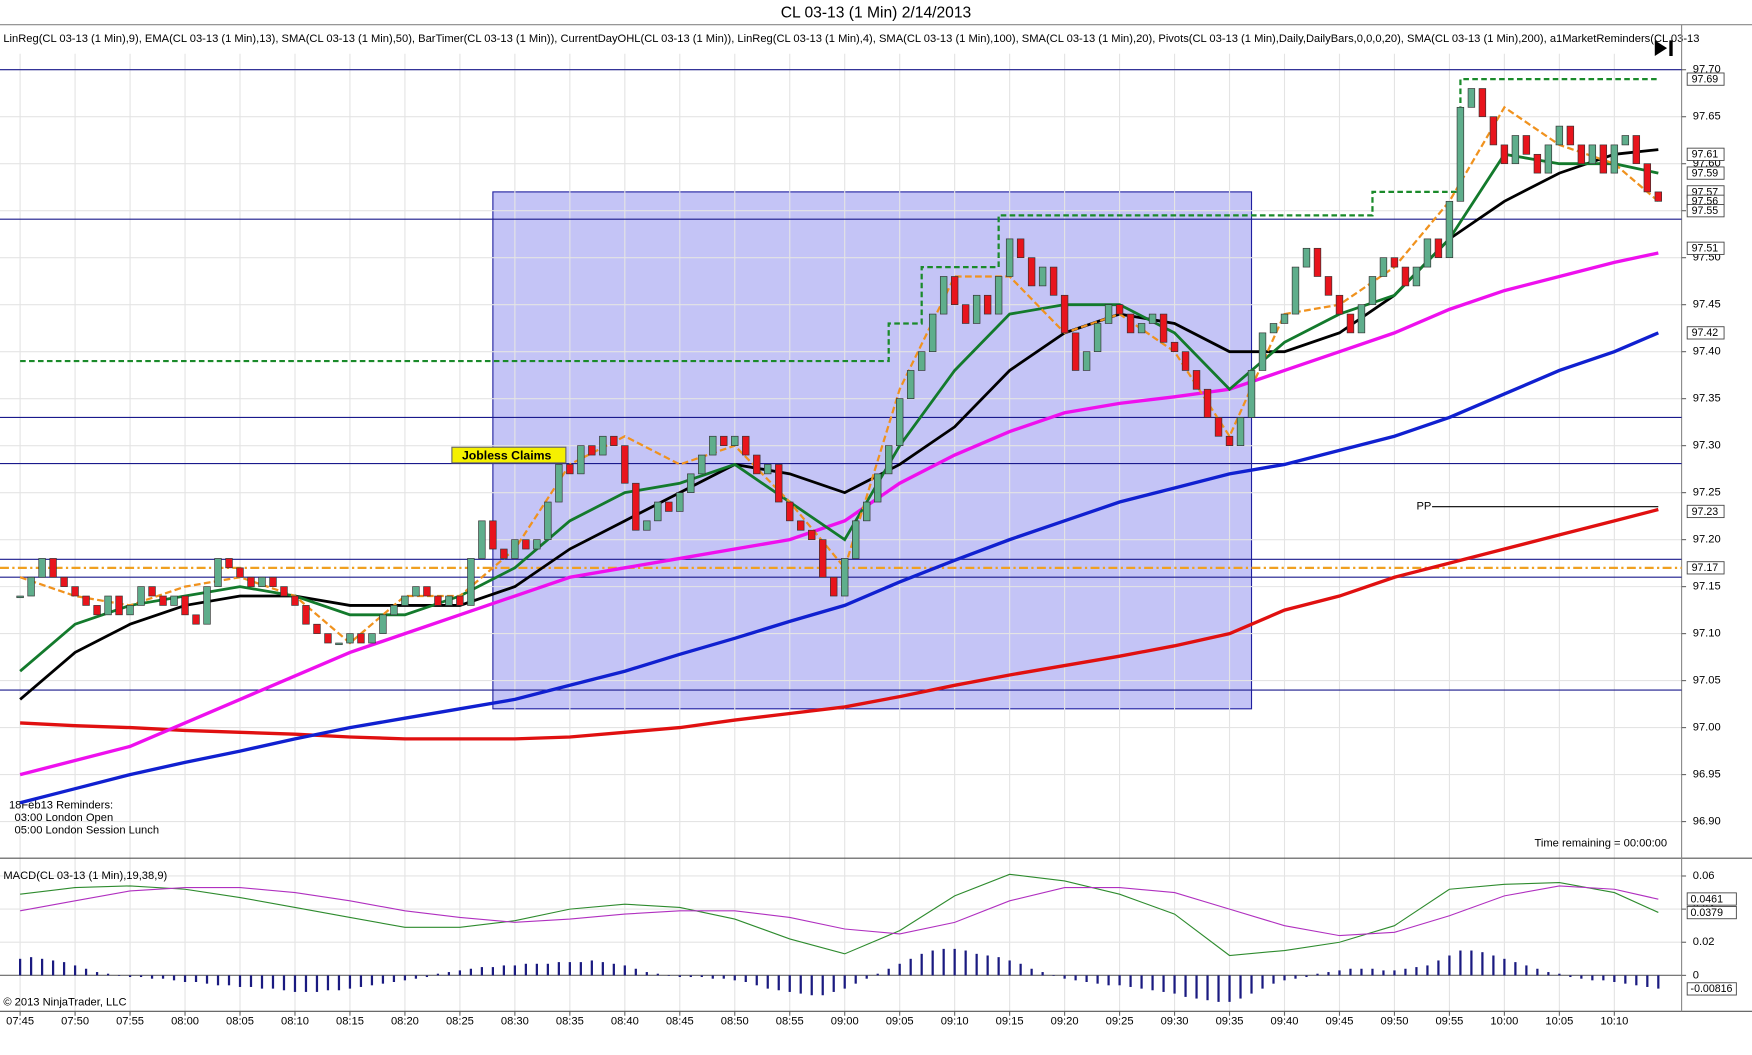  I want to click on price-marker-label: 97.59, so click(1705, 173).